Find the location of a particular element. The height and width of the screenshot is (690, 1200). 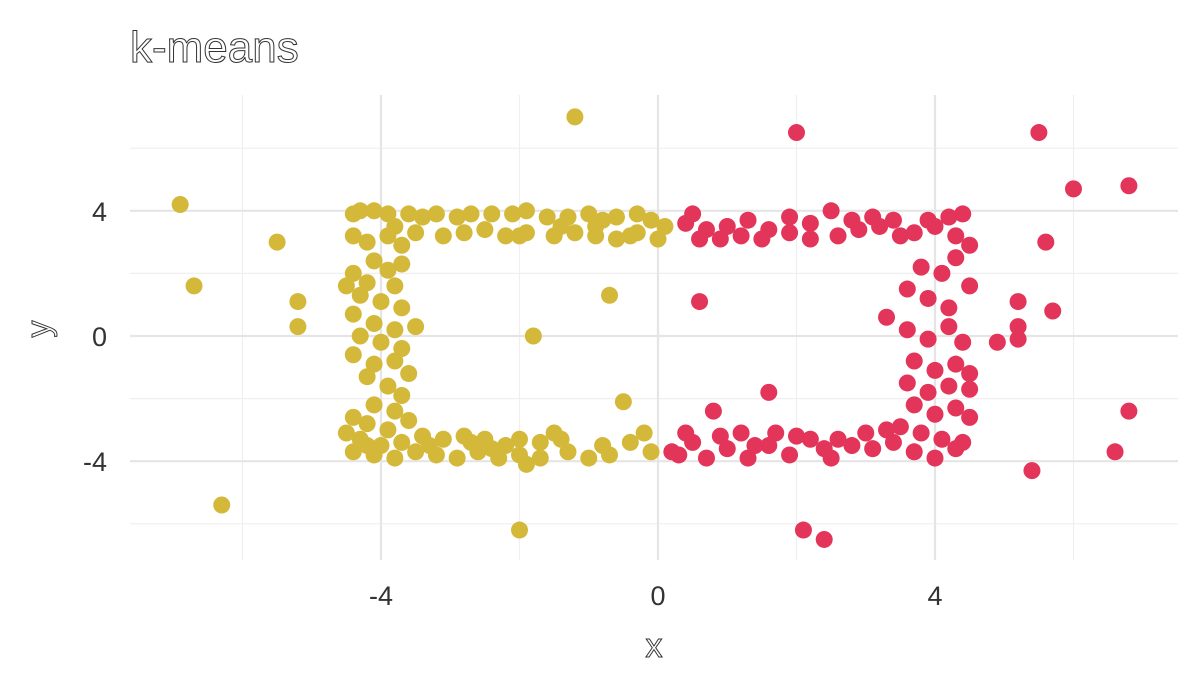

x-tick-label: -4 is located at coordinates (381, 596).